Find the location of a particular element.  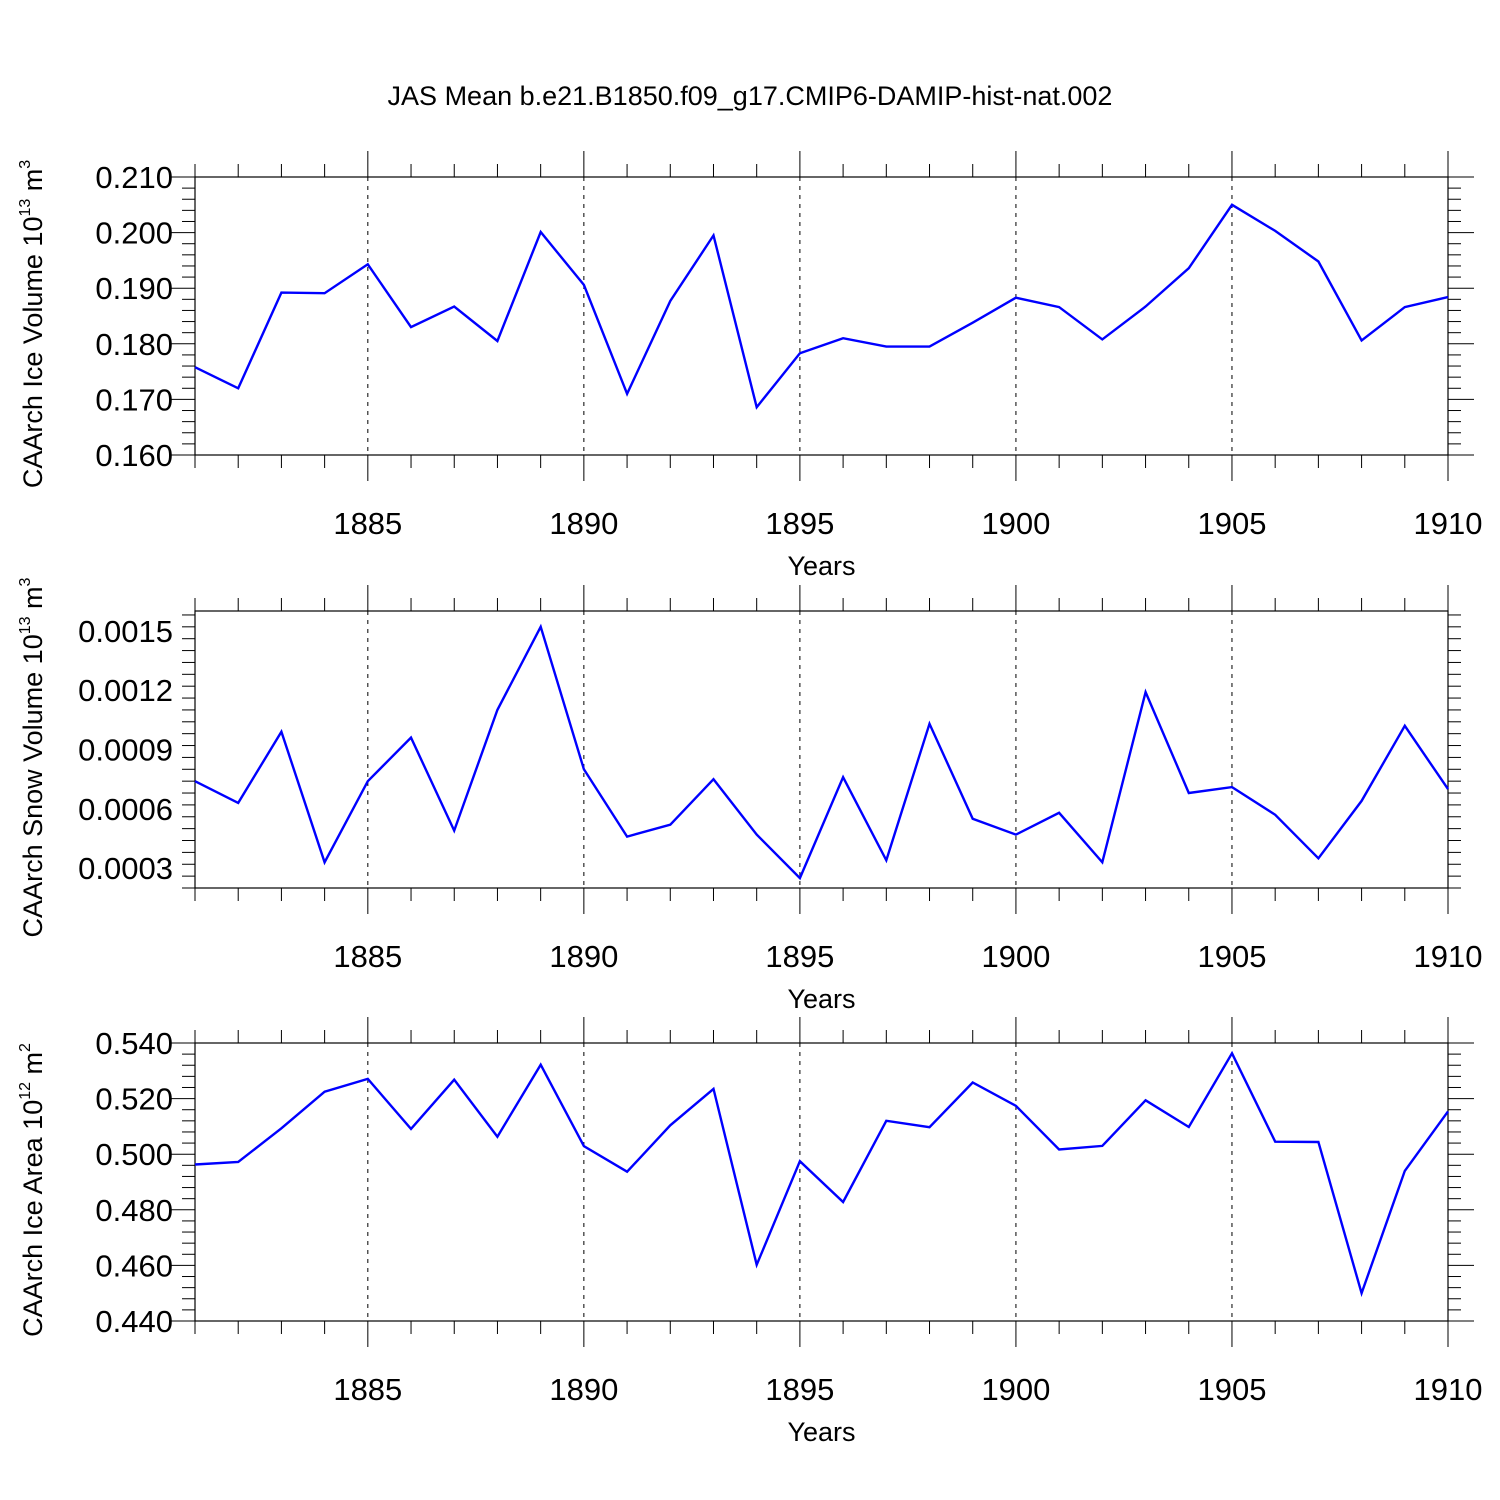

y-axis-label-part: CAArch Ice Area 10 is located at coordinates (33, 1218).